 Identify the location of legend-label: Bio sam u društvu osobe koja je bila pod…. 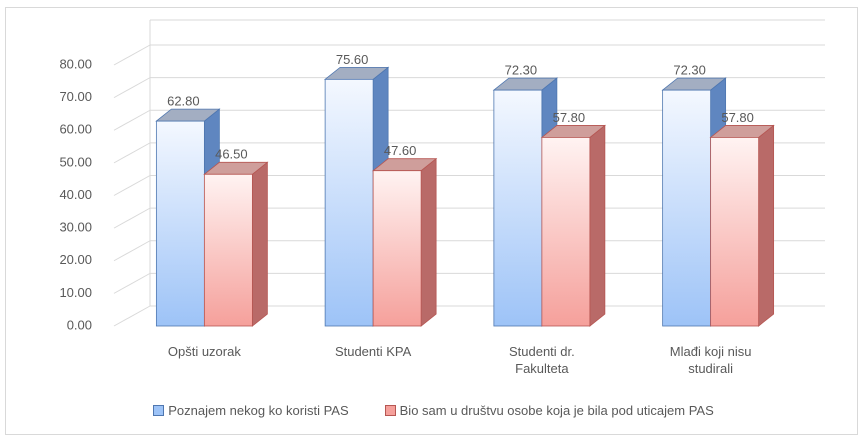
(556, 410).